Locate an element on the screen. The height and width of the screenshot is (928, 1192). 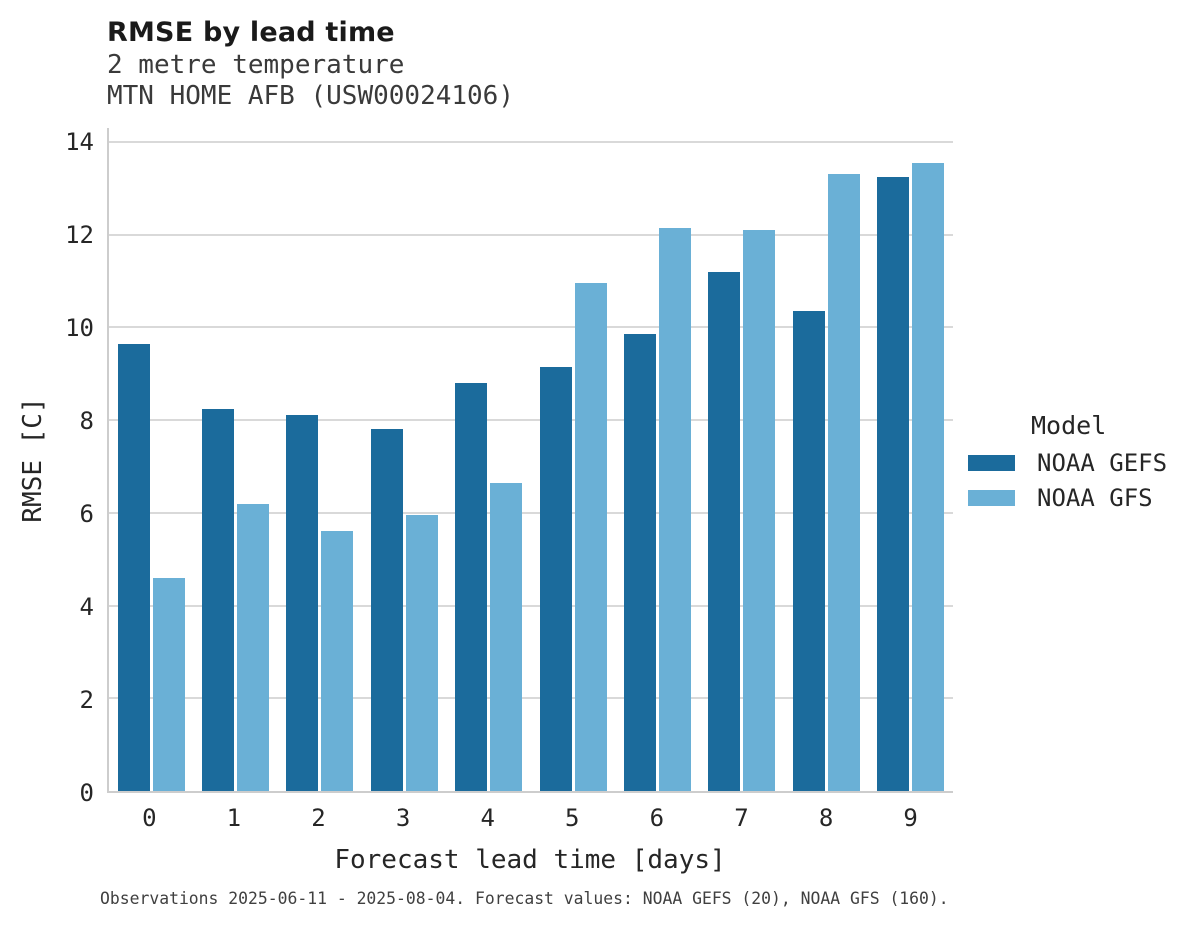
x-tick-label: 2 is located at coordinates (318, 818).